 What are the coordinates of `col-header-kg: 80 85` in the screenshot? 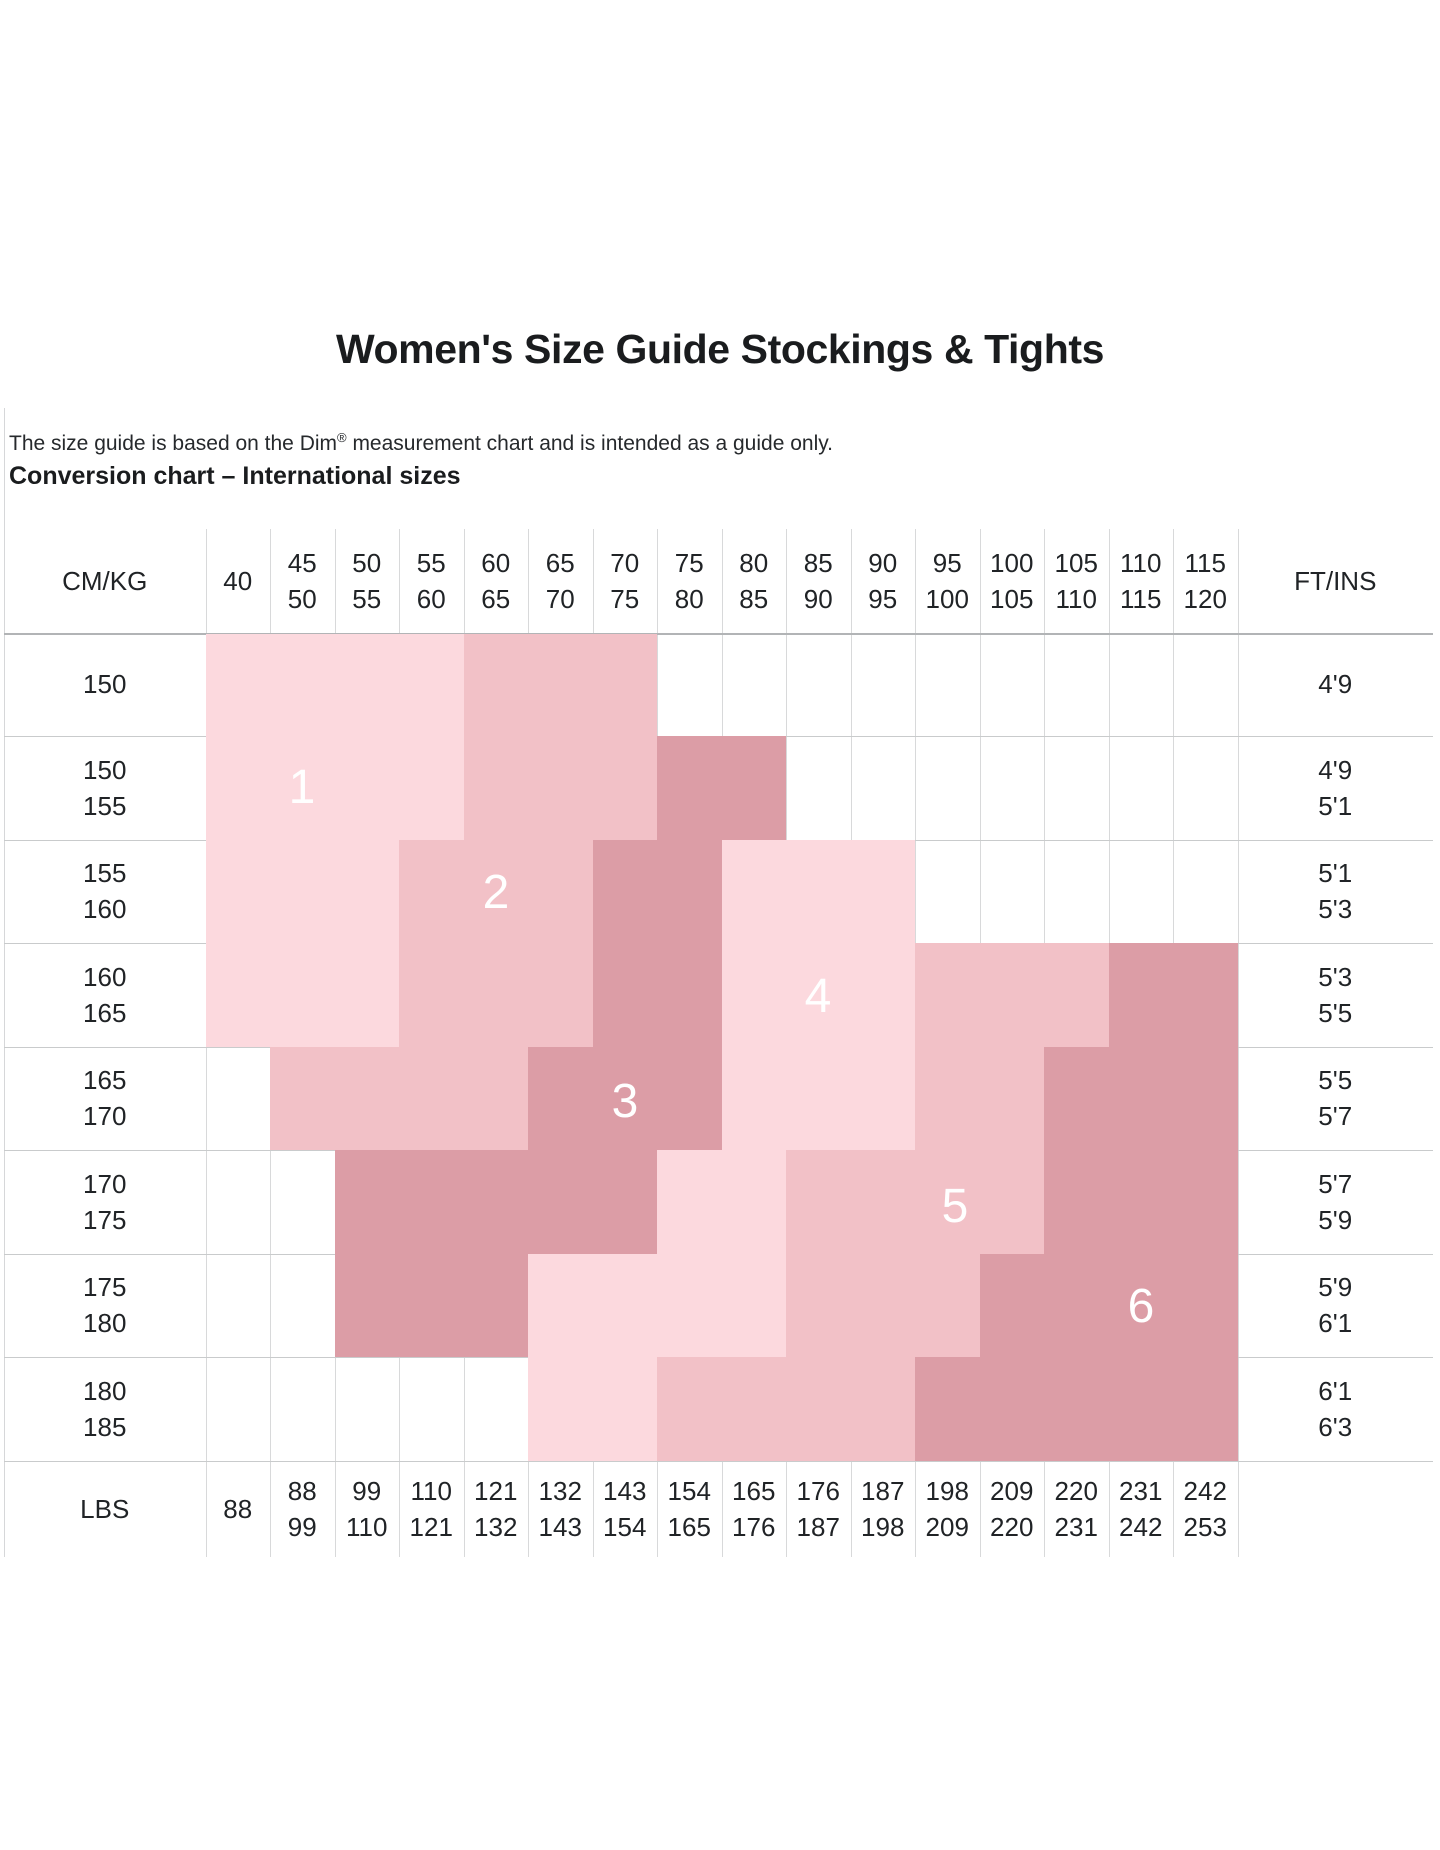 It's located at (754, 580).